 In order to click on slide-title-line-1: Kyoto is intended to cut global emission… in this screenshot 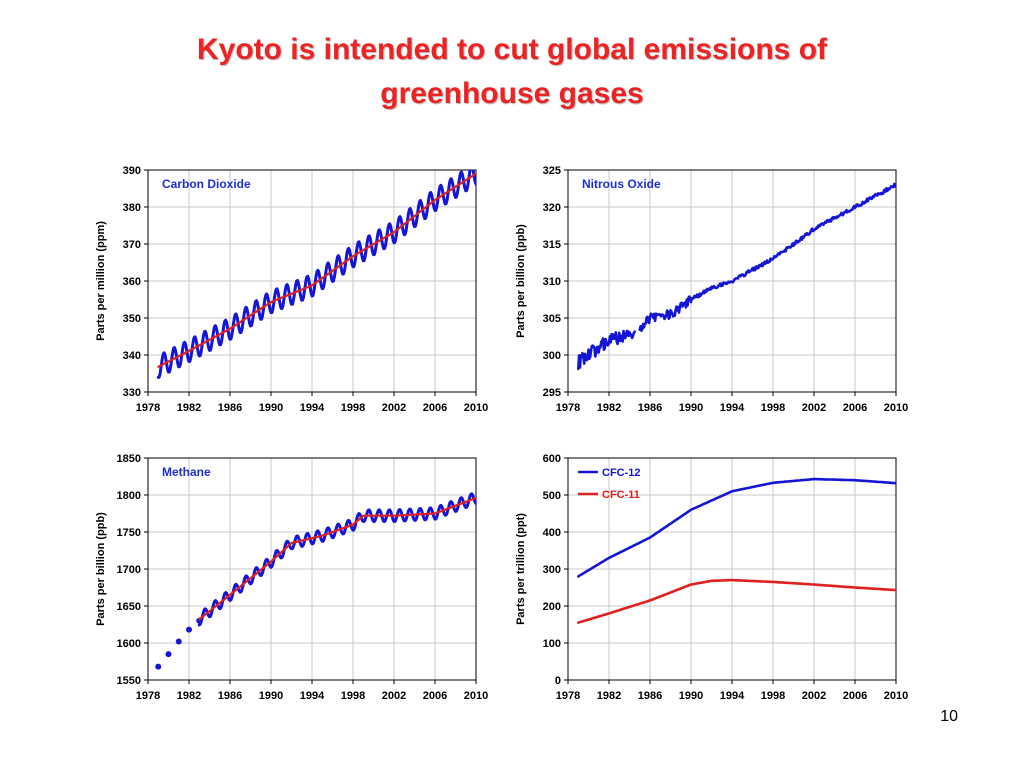, I will do `click(512, 49)`.